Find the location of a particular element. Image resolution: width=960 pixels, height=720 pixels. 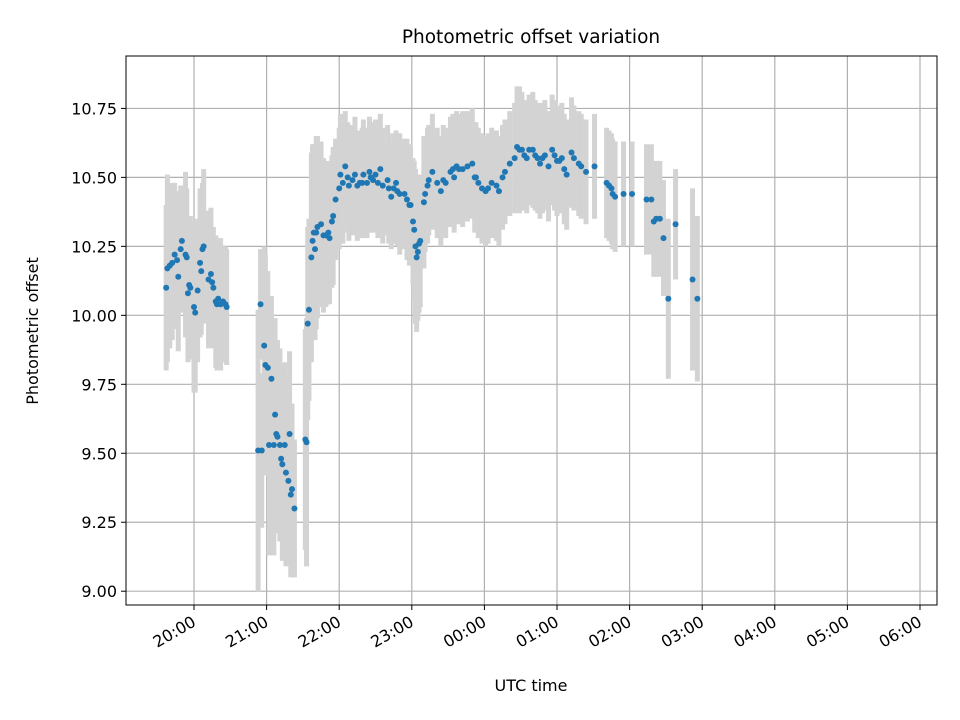

y-tick-label: 10.25 is located at coordinates (94, 246).